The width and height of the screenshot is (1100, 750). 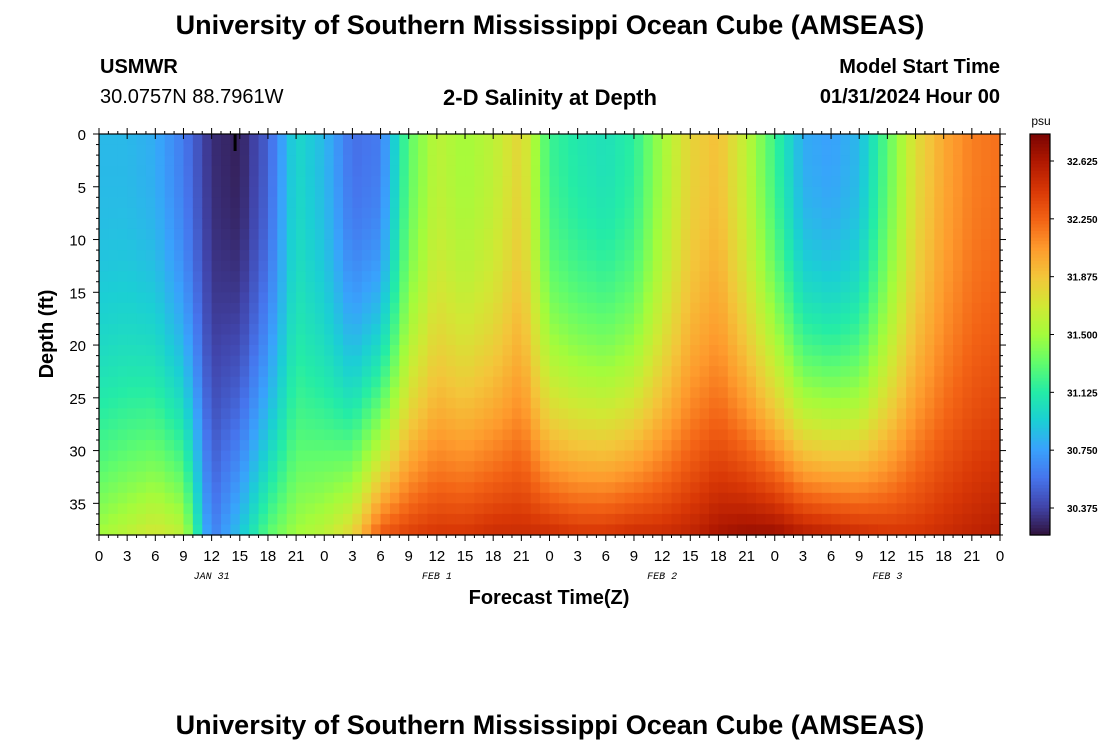 I want to click on model-start-label: Model Start Time, so click(x=919, y=67).